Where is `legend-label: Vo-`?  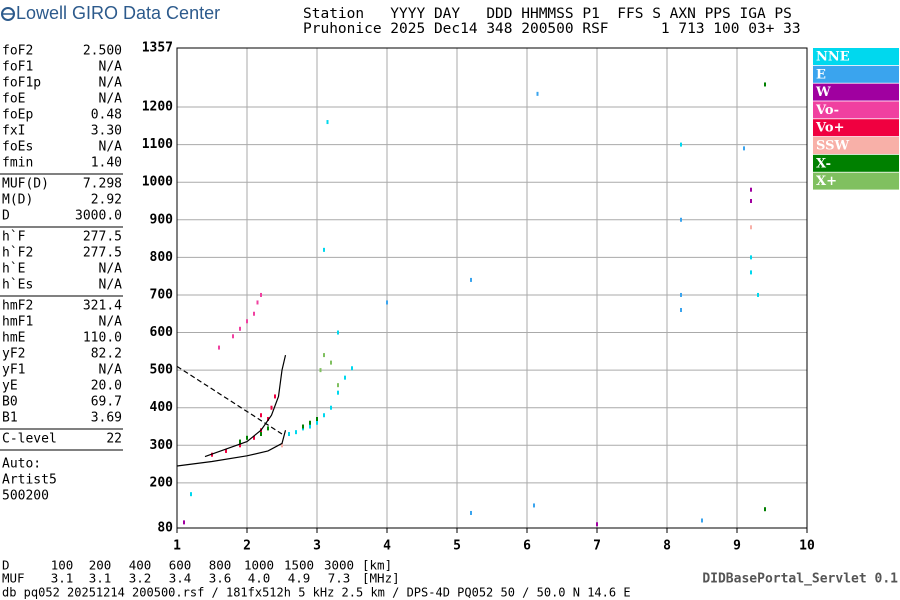
legend-label: Vo- is located at coordinates (827, 110).